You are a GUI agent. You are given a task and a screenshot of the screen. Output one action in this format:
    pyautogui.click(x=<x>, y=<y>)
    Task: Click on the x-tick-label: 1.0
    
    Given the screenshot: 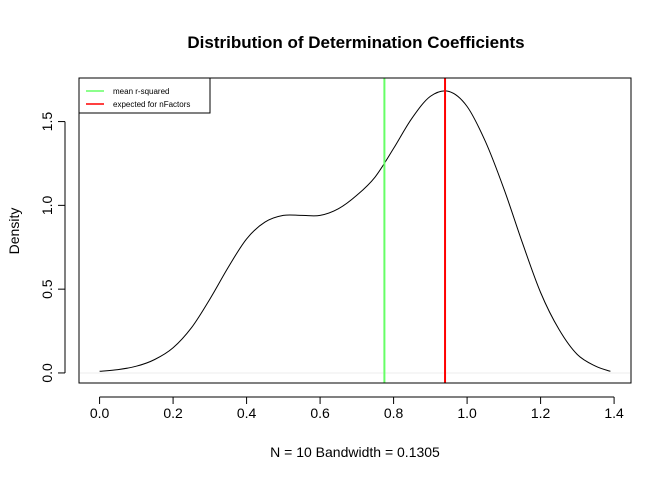 What is the action you would take?
    pyautogui.click(x=467, y=413)
    